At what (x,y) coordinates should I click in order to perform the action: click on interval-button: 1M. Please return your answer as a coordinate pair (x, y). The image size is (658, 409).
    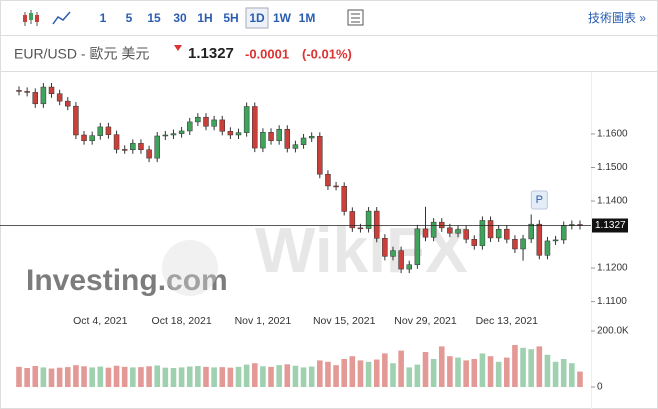
    Looking at the image, I should click on (307, 18).